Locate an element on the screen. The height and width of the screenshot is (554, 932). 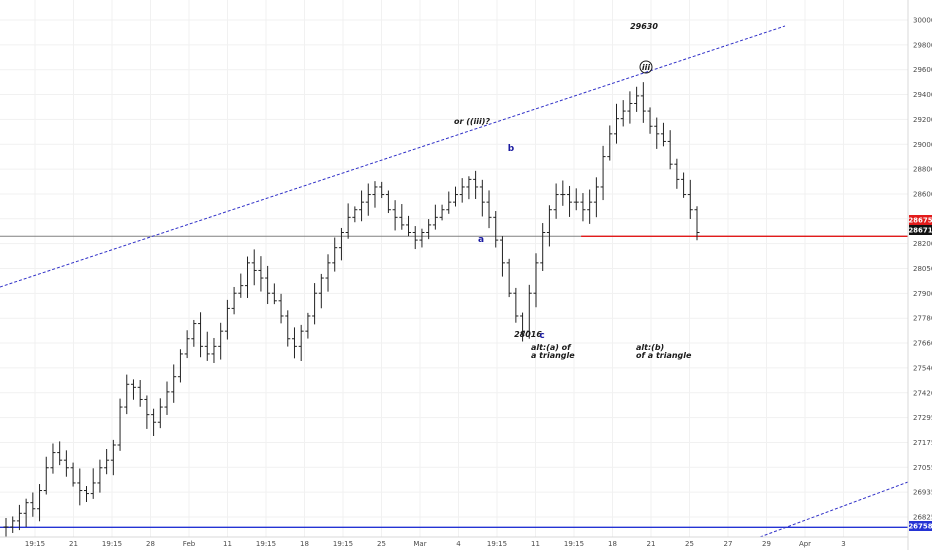
price-badge-label: 26758 is located at coordinates (920, 527).